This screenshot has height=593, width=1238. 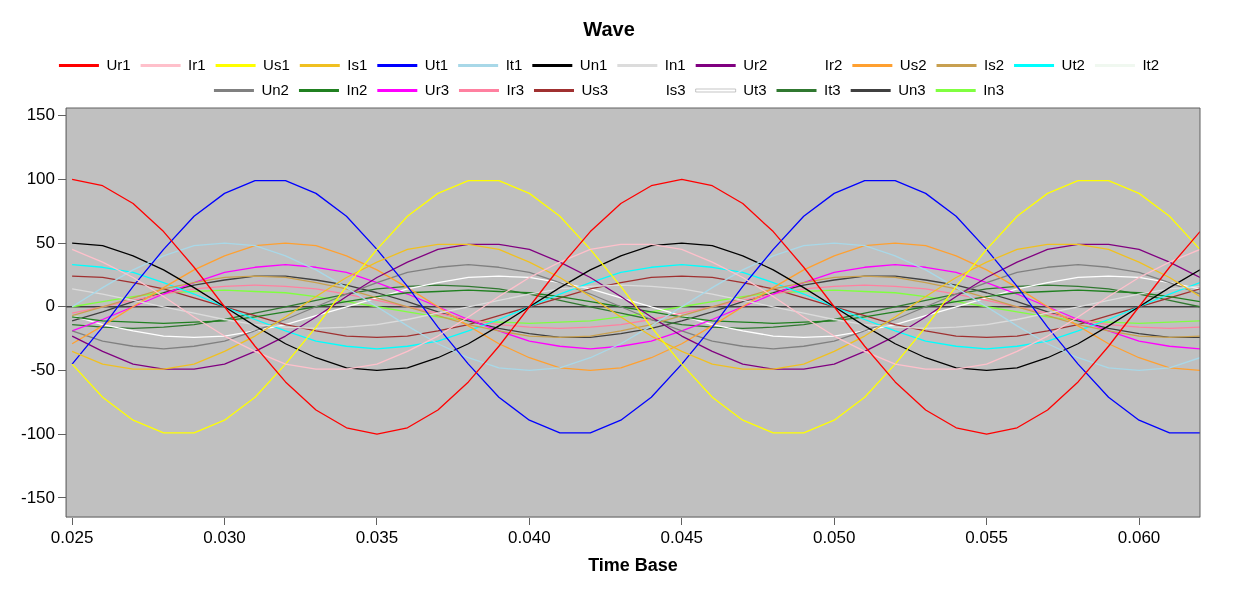 I want to click on y-tick-label: -100, so click(x=38, y=433).